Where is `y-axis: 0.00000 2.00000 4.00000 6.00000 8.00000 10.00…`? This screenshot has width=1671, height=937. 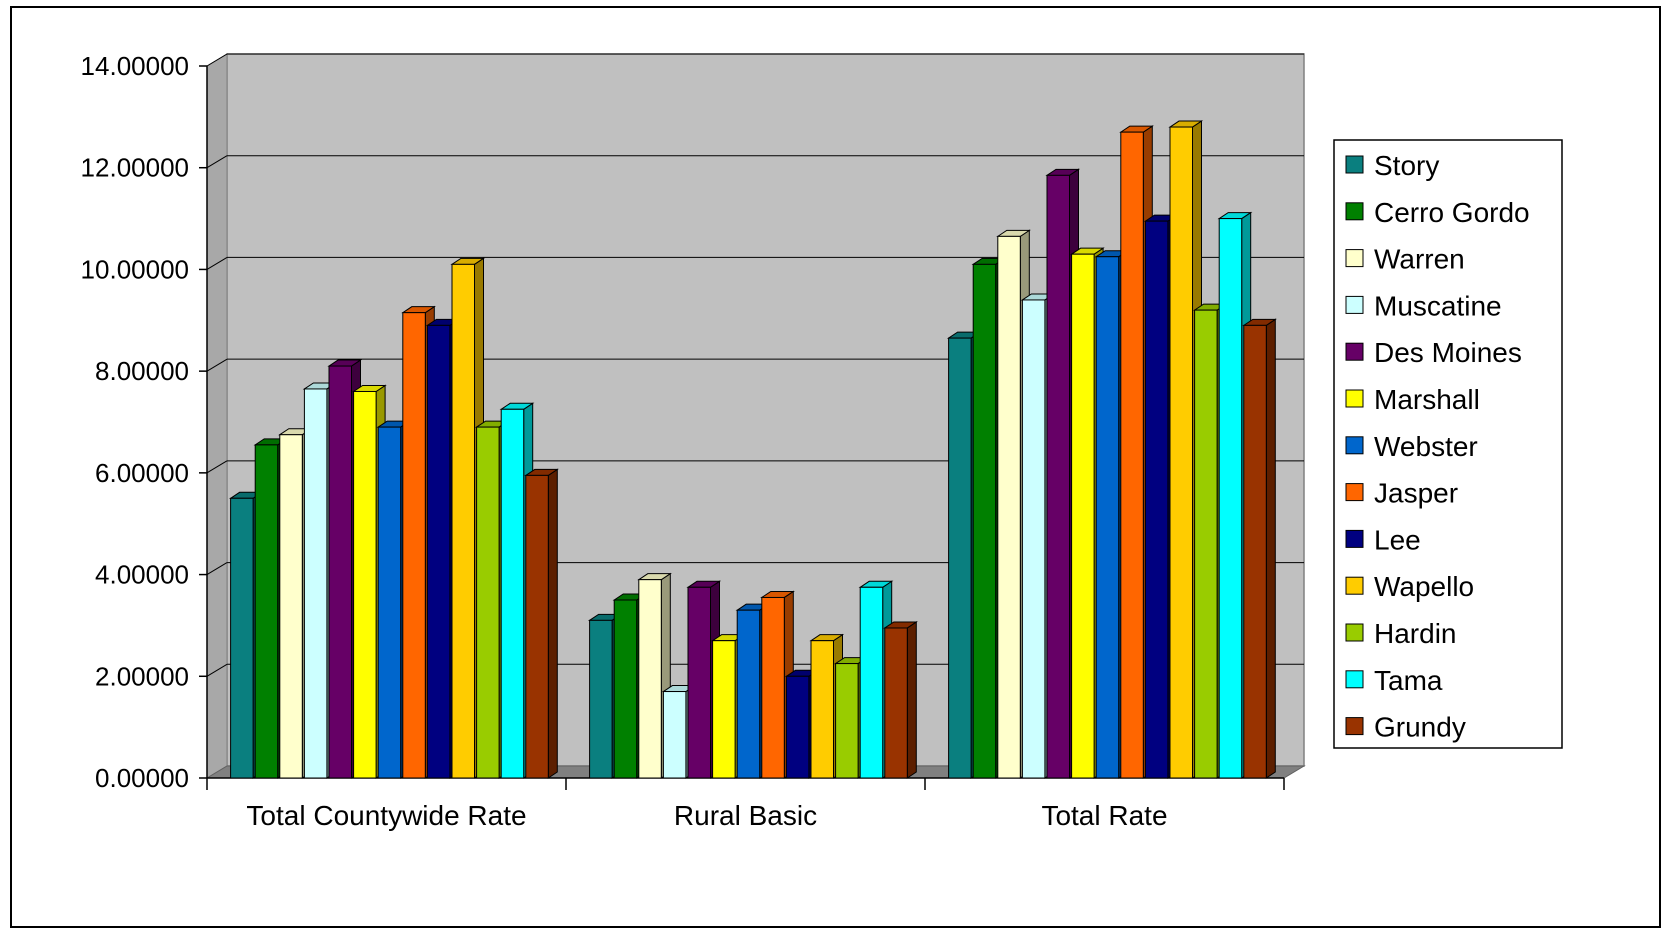 y-axis: 0.00000 2.00000 4.00000 6.00000 8.00000 10.00… is located at coordinates (144, 422).